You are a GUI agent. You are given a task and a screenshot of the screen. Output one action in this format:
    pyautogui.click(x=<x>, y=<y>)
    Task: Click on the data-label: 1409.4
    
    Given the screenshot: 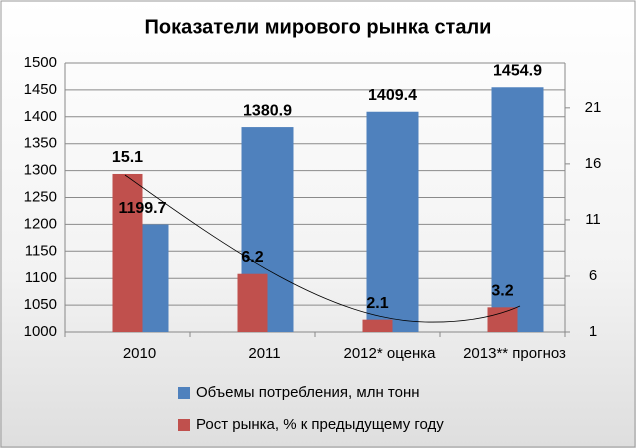 What is the action you would take?
    pyautogui.click(x=392, y=95)
    